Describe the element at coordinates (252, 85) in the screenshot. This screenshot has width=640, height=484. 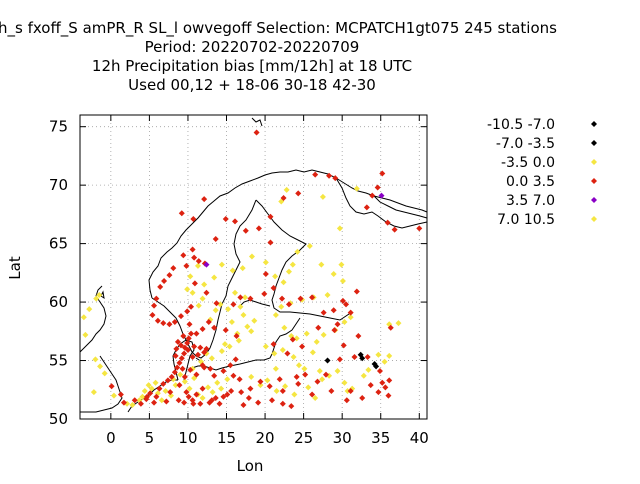
I see `chart-title-line-4: Used 00,12 + 18-06 30-18 42-30` at that location.